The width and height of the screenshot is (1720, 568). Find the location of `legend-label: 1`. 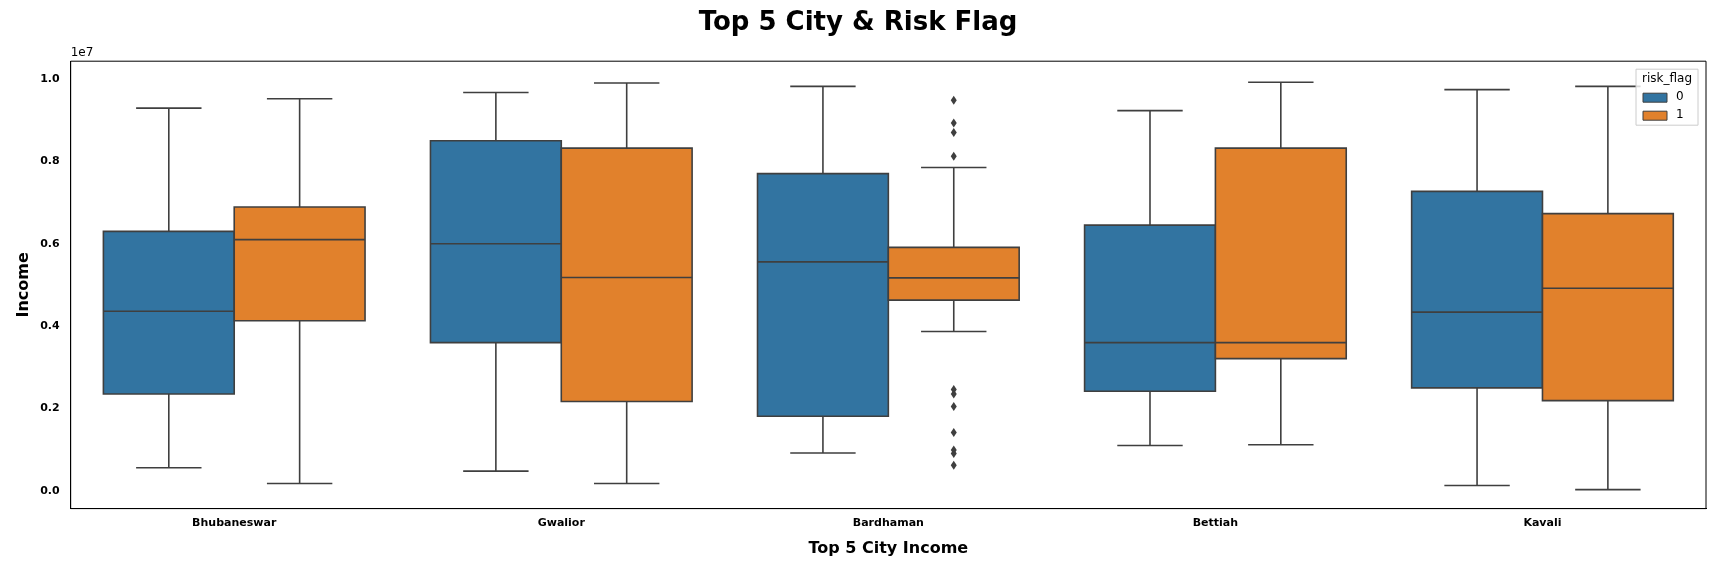

legend-label: 1 is located at coordinates (1680, 114).